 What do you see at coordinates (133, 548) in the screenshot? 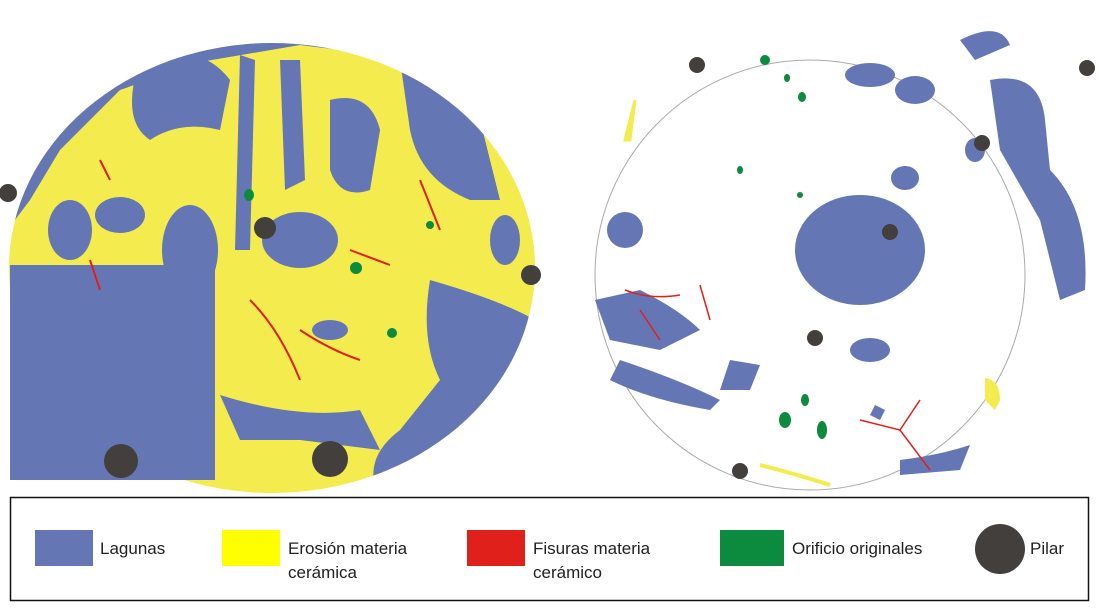
I see `legend-label: Lagunas` at bounding box center [133, 548].